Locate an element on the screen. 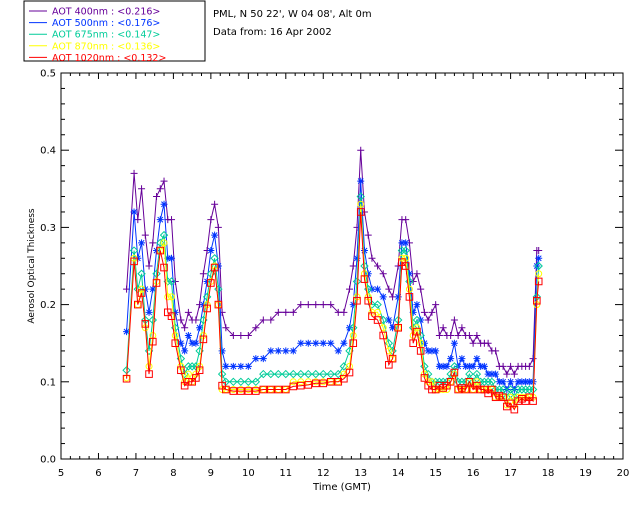 This screenshot has height=512, width=640. y-axis-label: Aerosol Optical Thickness is located at coordinates (32, 266).